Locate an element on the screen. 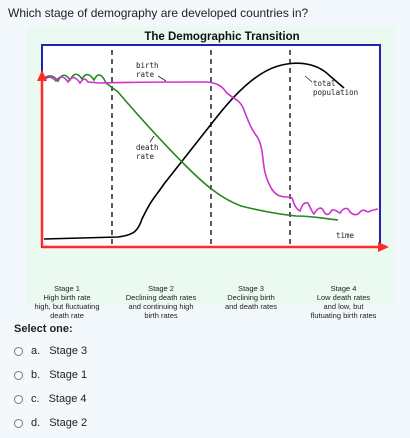  stage-3-name: Stage 3 is located at coordinates (251, 288).